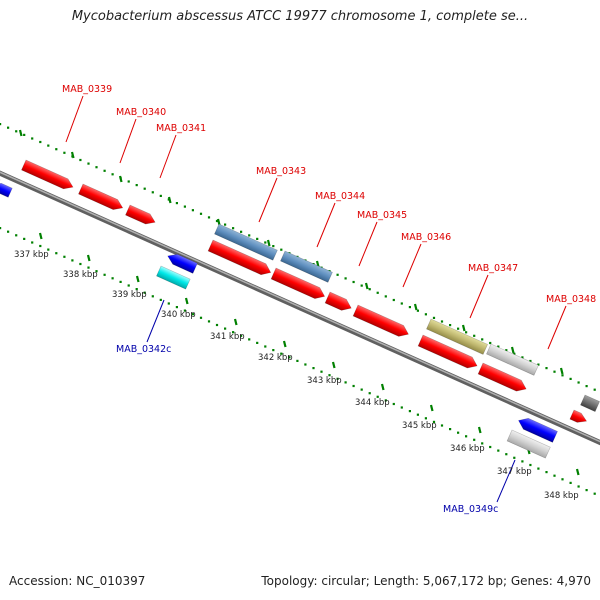 The height and width of the screenshot is (600, 600). I want to click on gene-mab-0342c-blue, so click(181, 262).